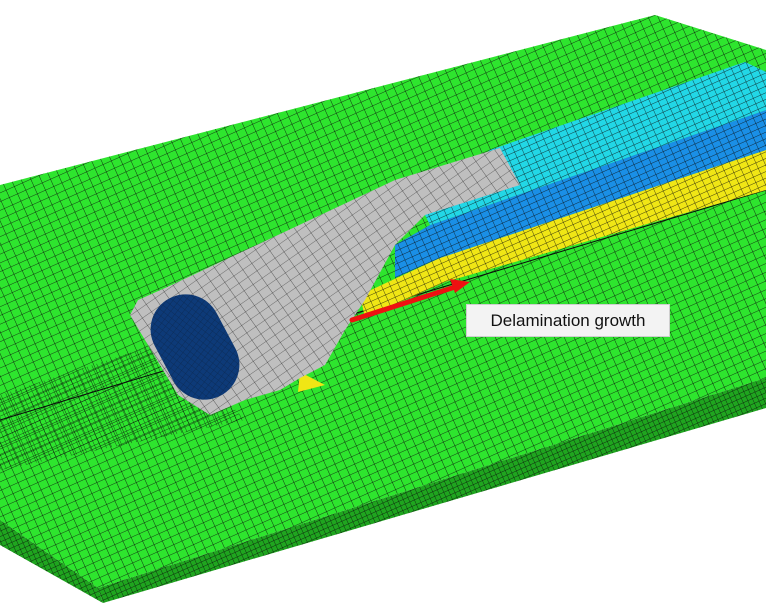  I want to click on delamination-label: Delamination growth, so click(568, 320).